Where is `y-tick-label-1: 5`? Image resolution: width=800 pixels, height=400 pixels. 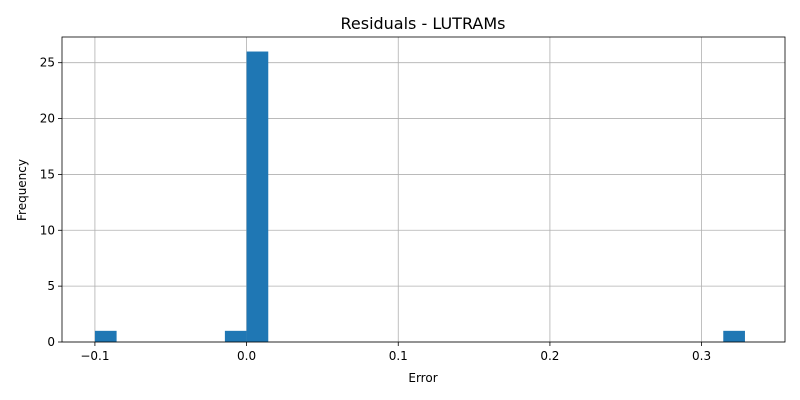 y-tick-label-1: 5 is located at coordinates (51, 286).